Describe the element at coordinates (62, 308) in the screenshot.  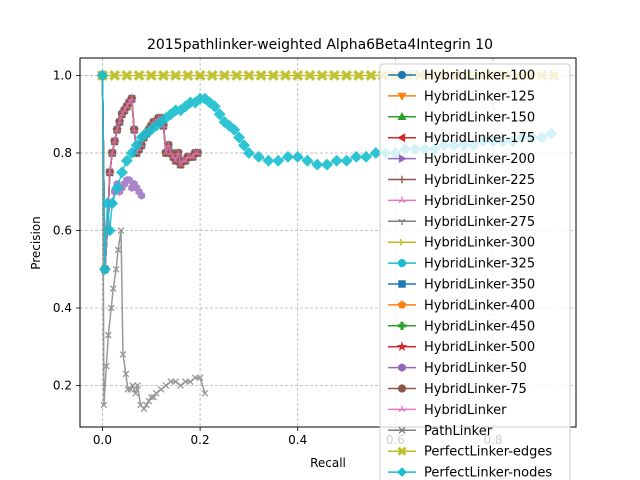
I see `y-tick-label: 0.4` at that location.